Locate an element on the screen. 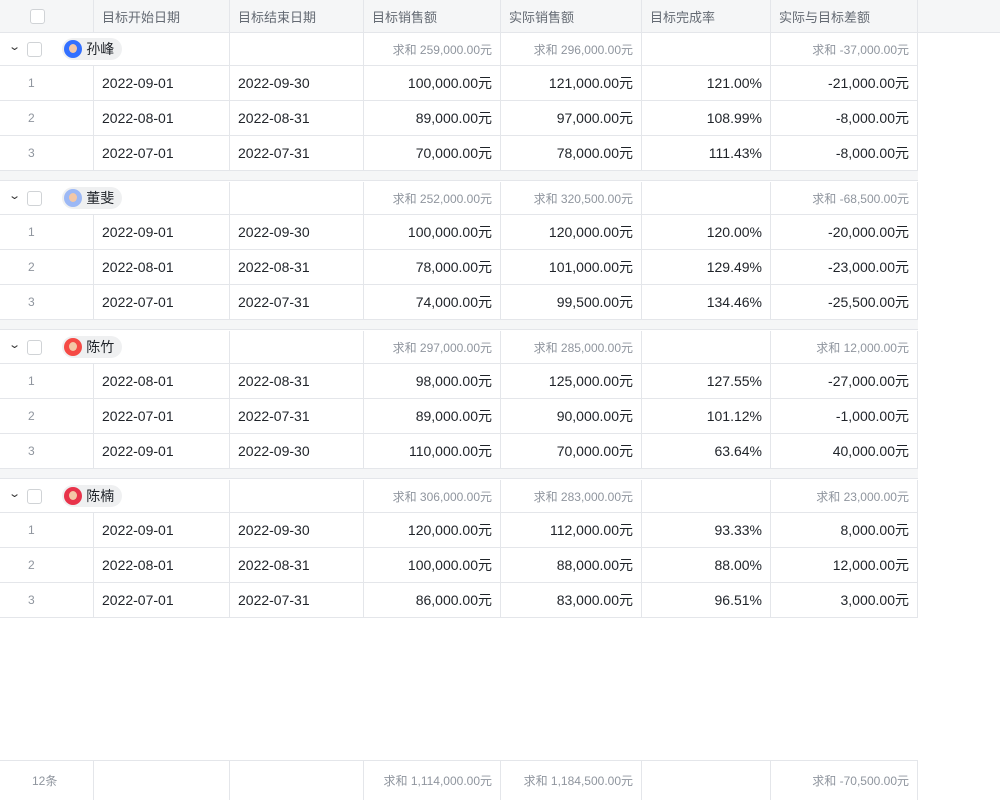  column-header: 实际销售额 is located at coordinates (571, 16).